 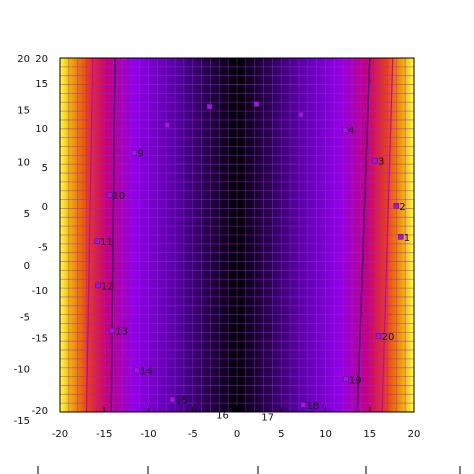 I want to click on y-inner-tick-label: -10, so click(x=40, y=291).